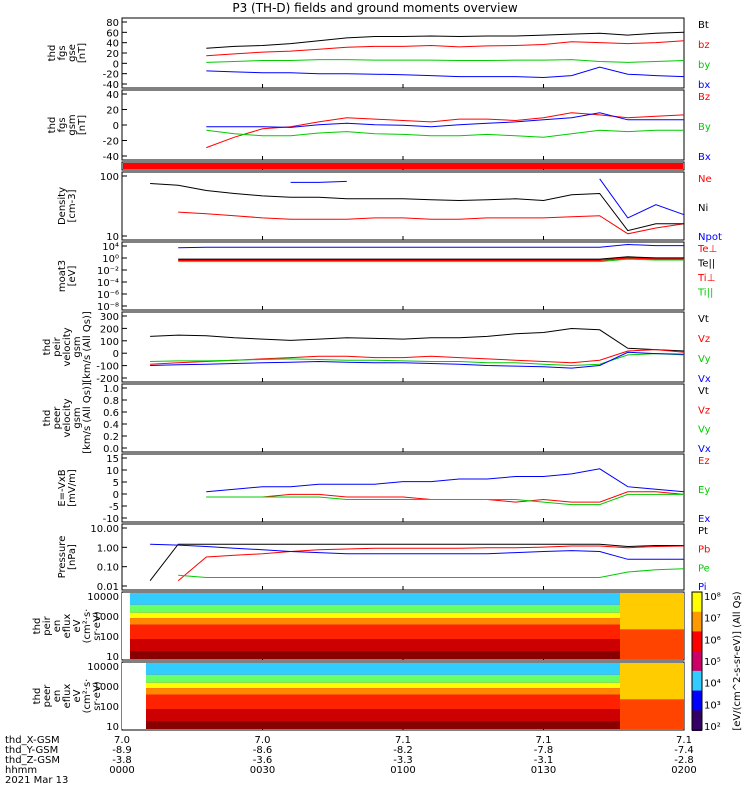 The image size is (750, 800). I want to click on legend-6-1: Ey, so click(704, 490).